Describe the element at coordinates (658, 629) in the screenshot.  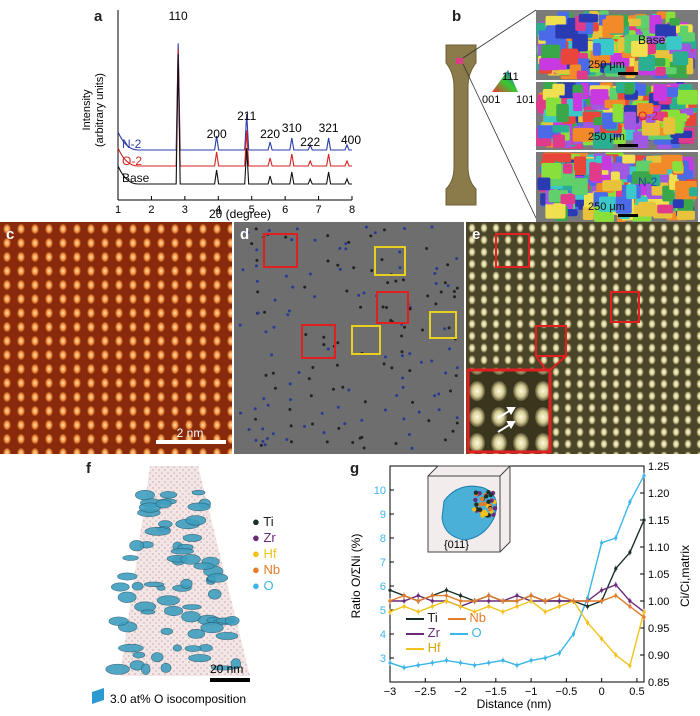
I see `g-y2tick-label: 0.95` at that location.